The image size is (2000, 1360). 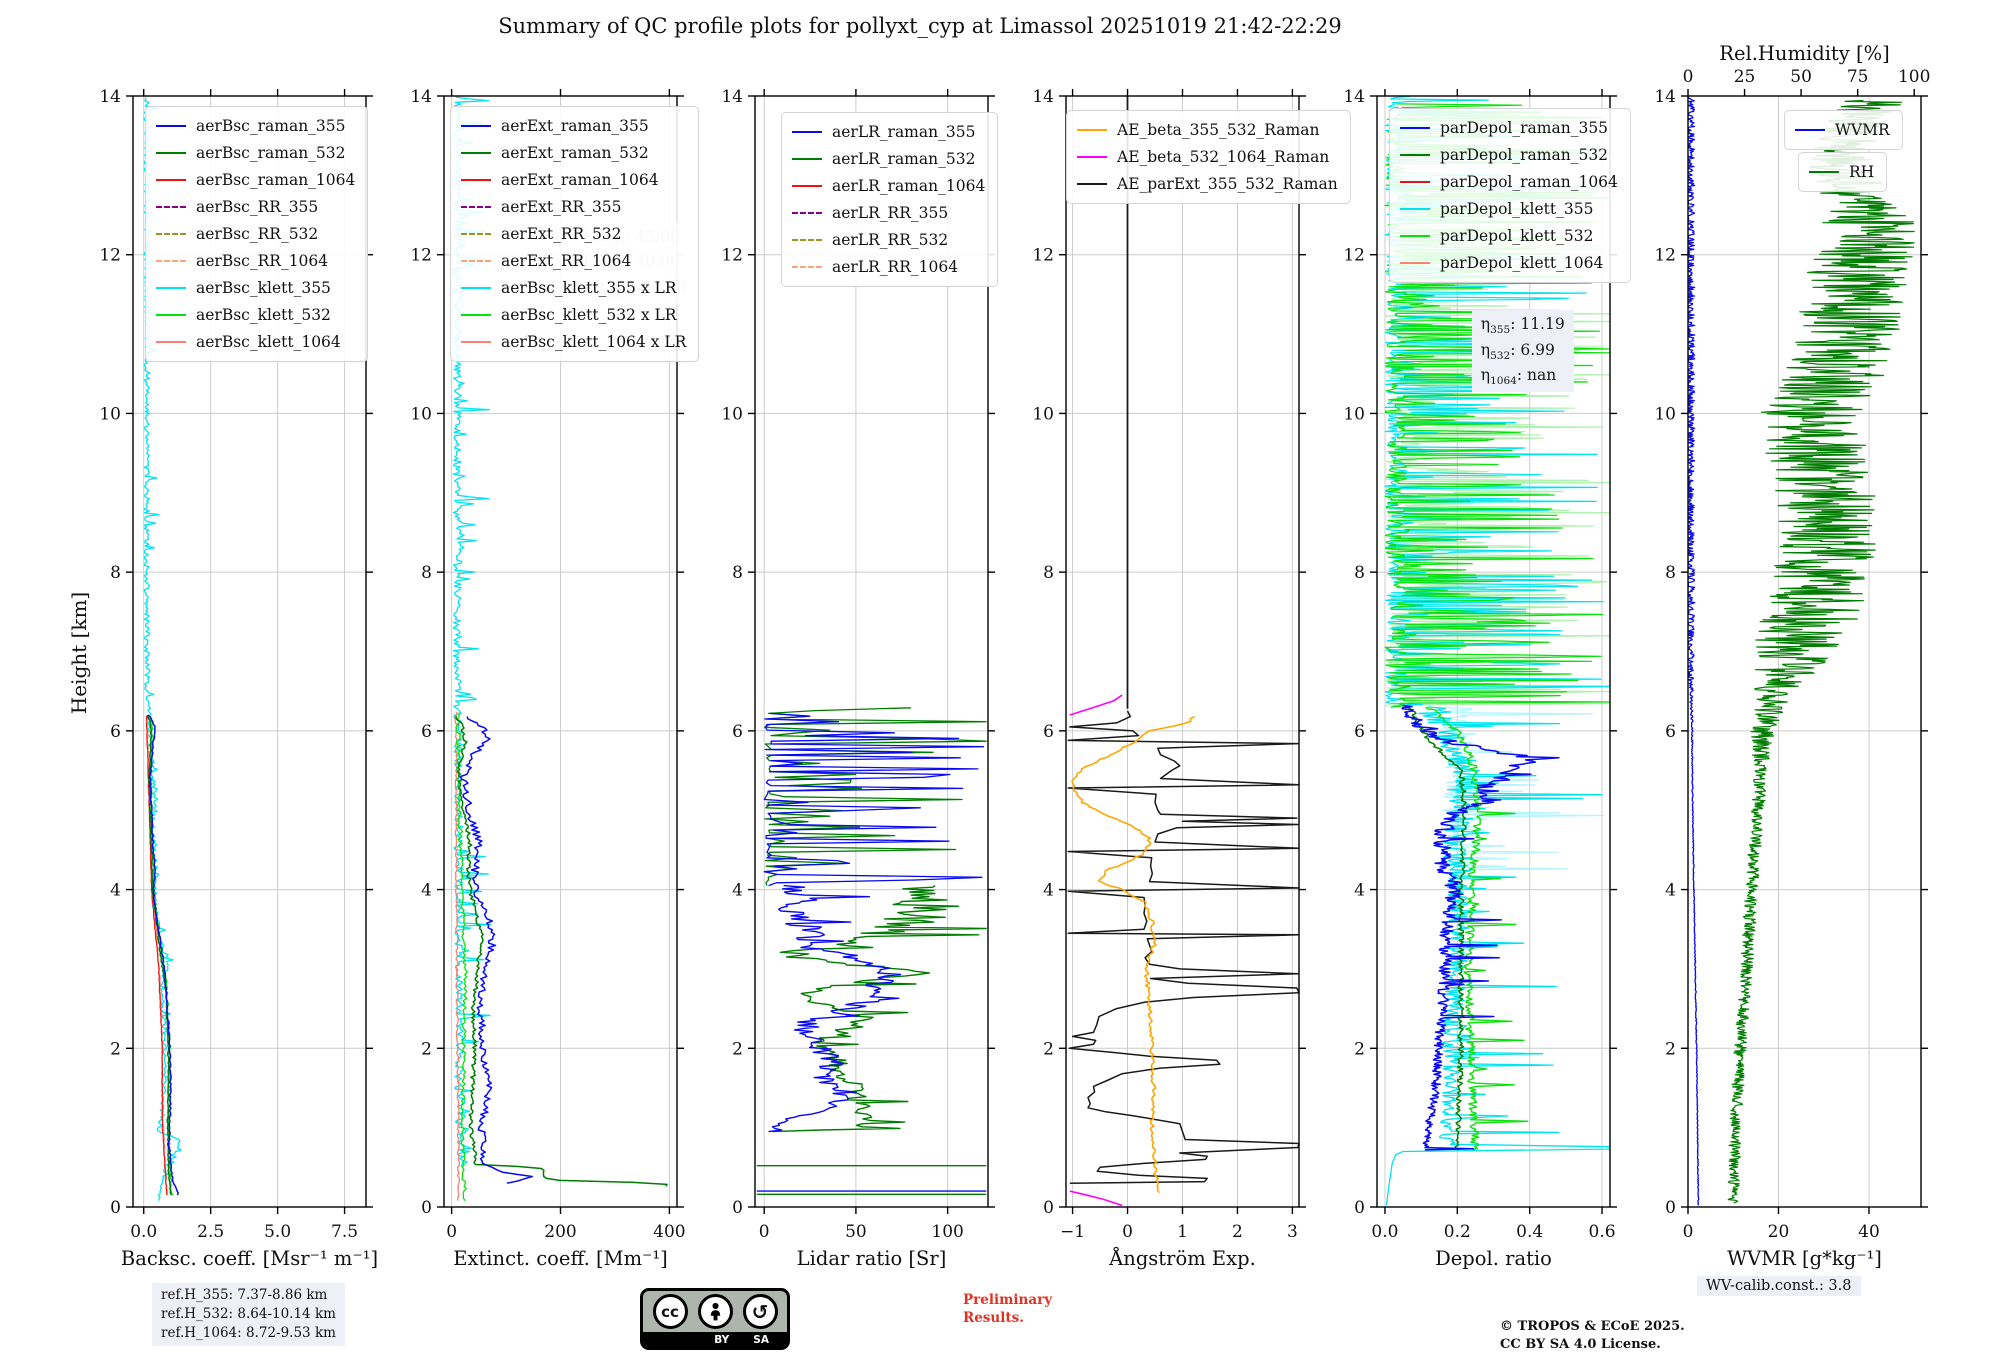 I want to click on y-tick-label: 0, so click(x=426, y=1208).